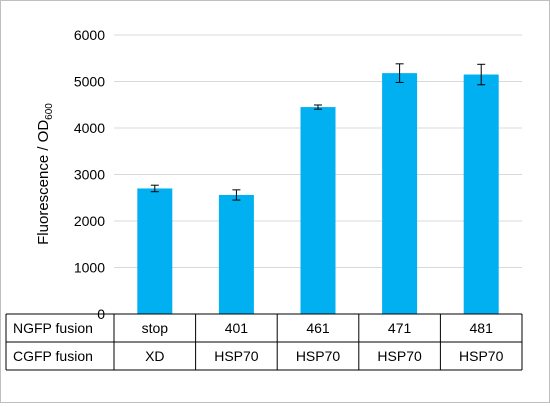  I want to click on table-row-label: CGFP fusion, so click(53, 356).